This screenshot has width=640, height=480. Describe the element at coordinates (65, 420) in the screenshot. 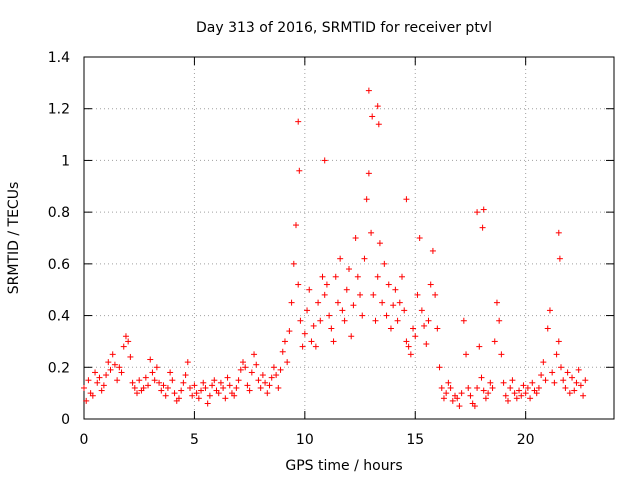

I see `y-tick-label: 0` at that location.